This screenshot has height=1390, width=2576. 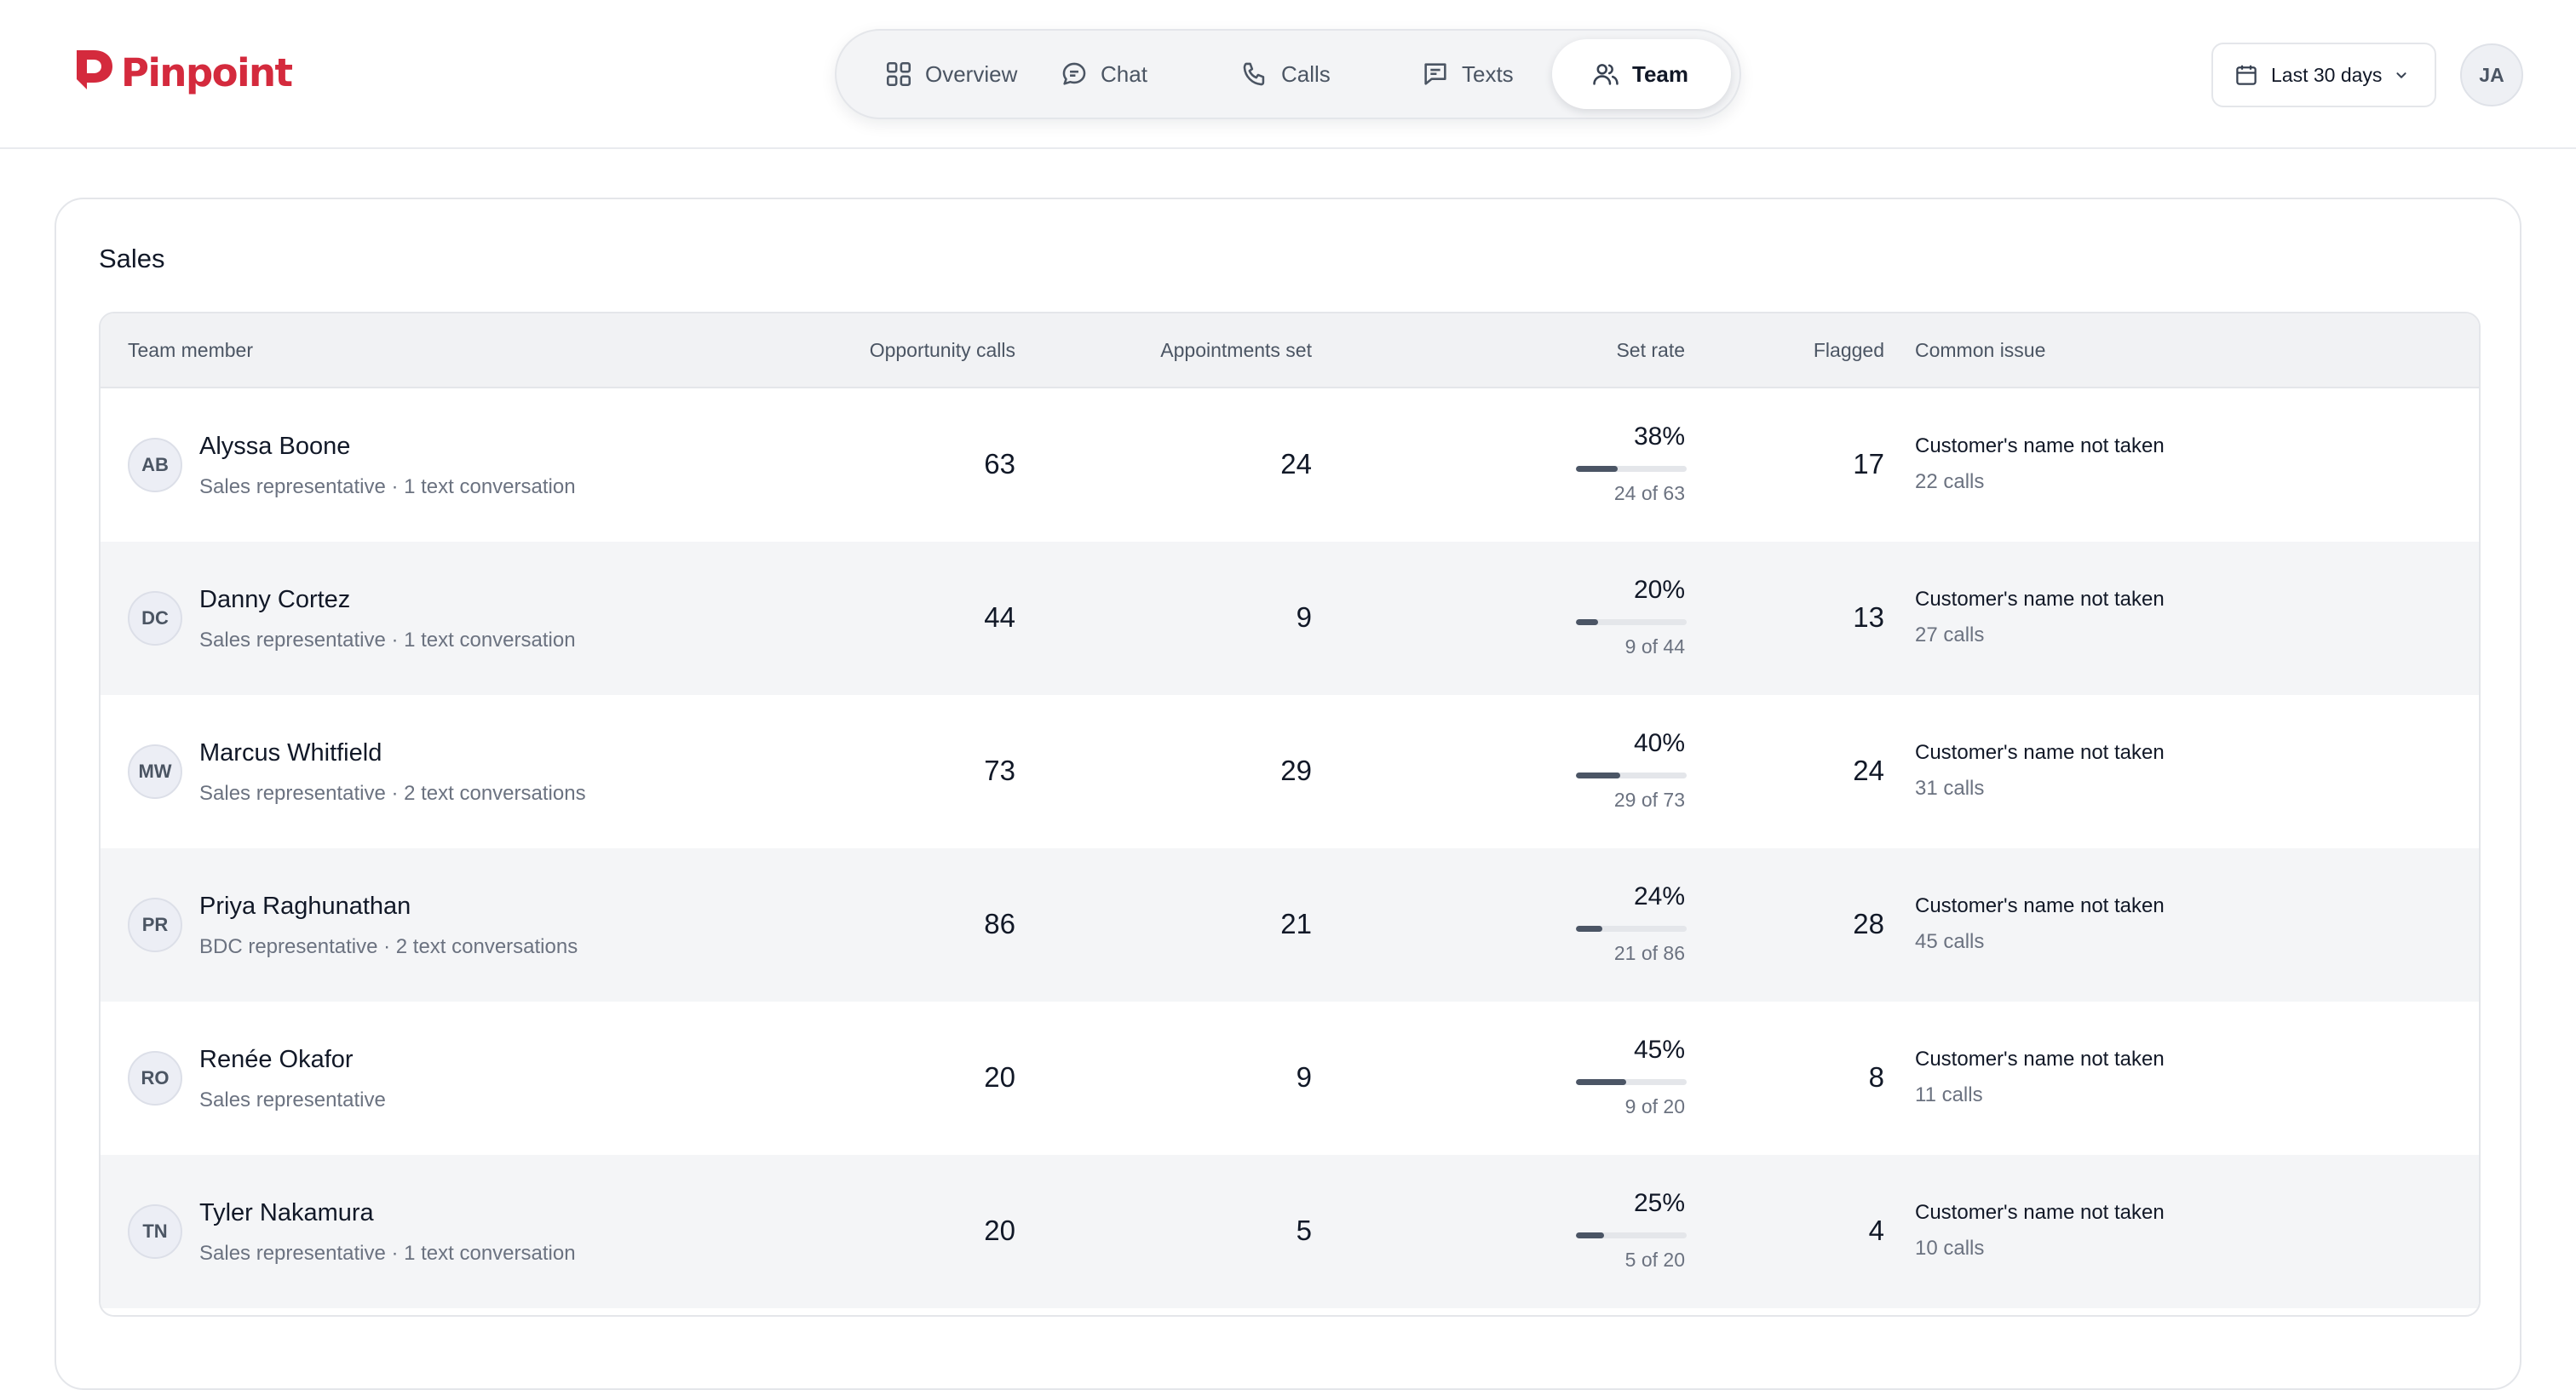 I want to click on flagged-value: 24, so click(x=1868, y=770).